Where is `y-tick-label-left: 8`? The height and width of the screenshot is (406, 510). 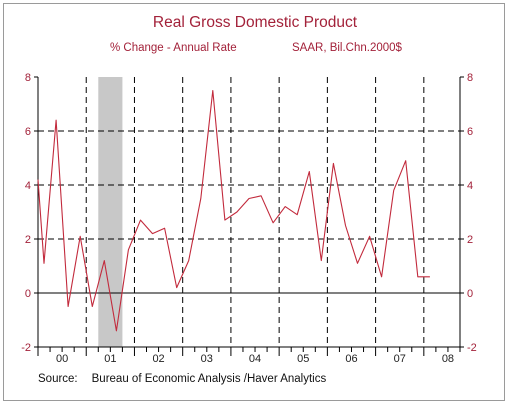 y-tick-label-left: 8 is located at coordinates (28, 78).